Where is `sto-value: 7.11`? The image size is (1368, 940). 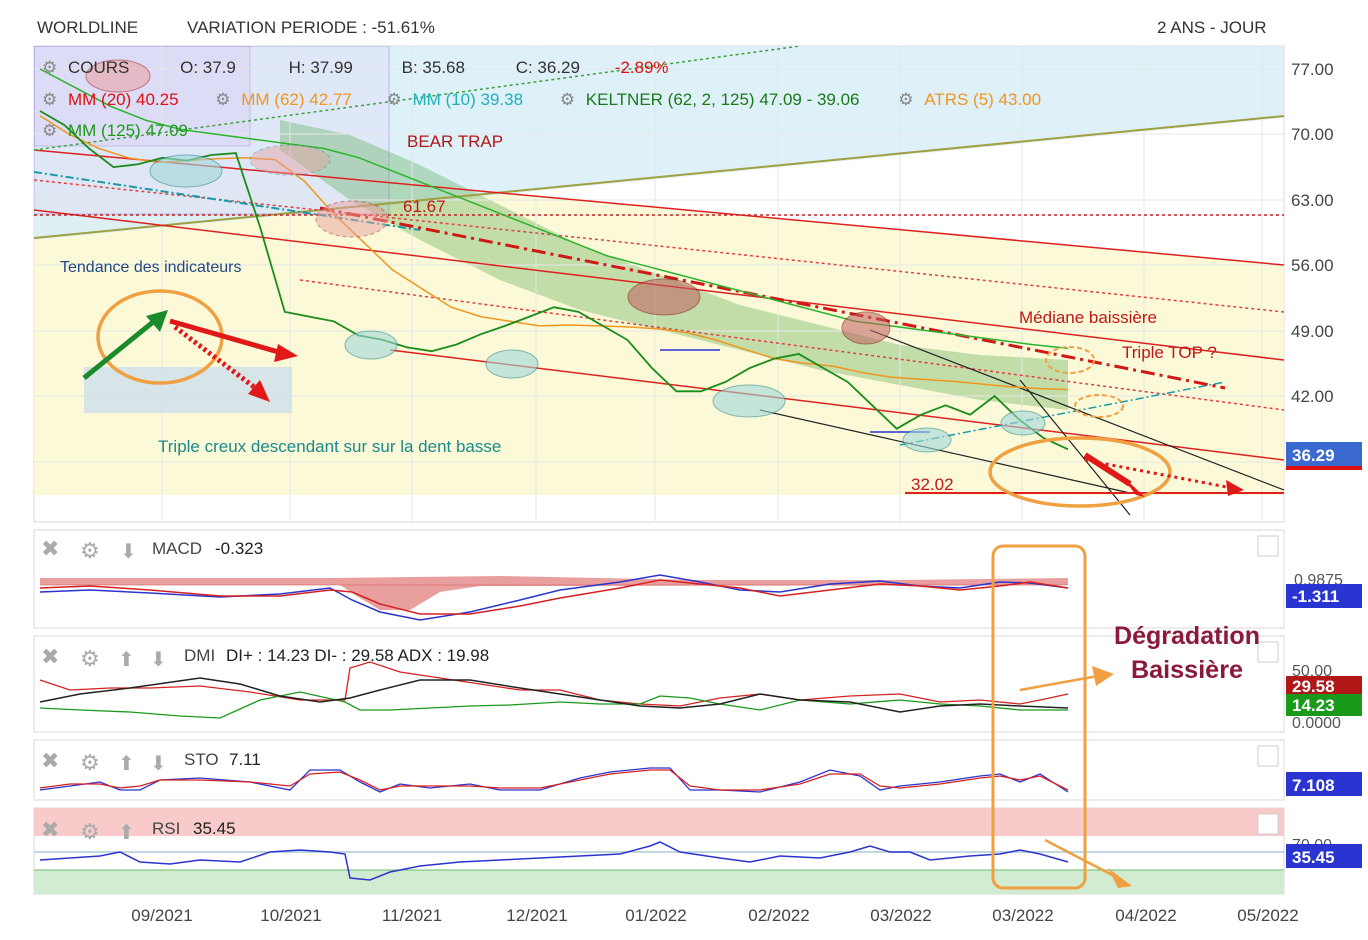
sto-value: 7.11 is located at coordinates (245, 759).